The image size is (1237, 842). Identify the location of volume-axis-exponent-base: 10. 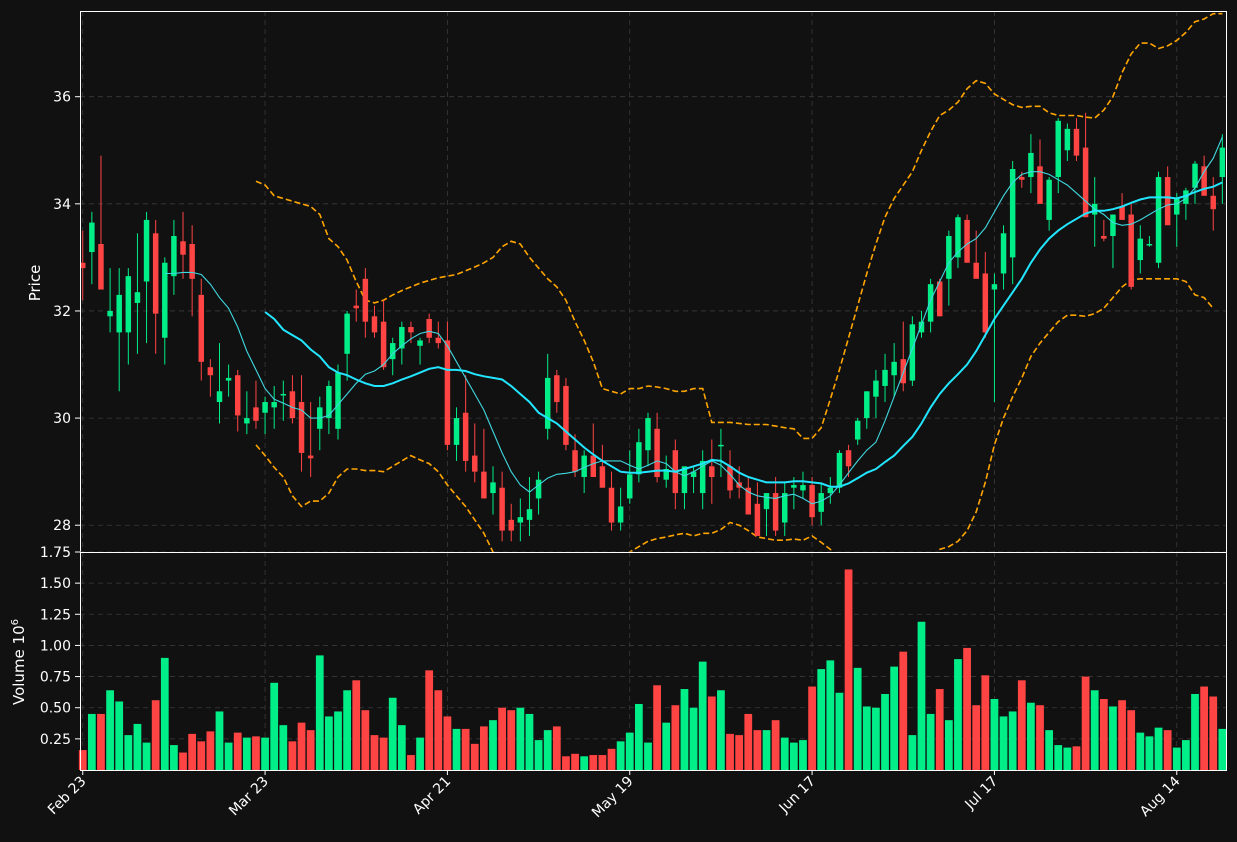
(19, 634).